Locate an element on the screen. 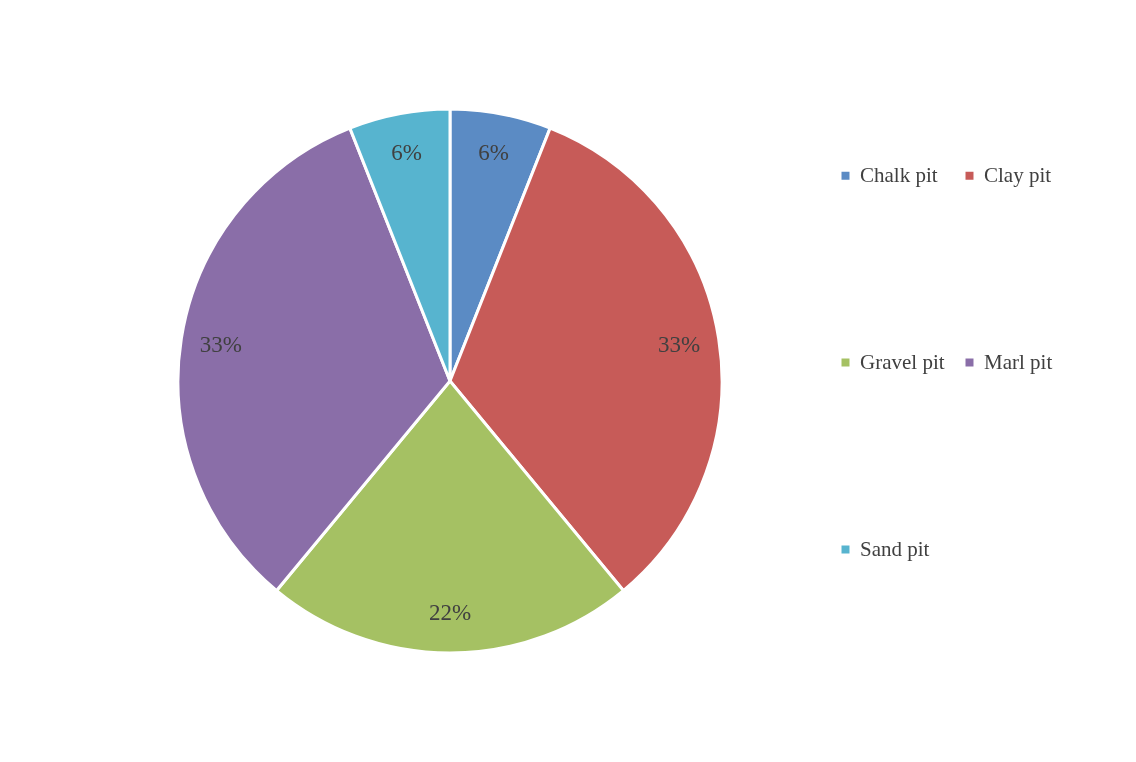  legend-label: Clay pit is located at coordinates (1018, 174).